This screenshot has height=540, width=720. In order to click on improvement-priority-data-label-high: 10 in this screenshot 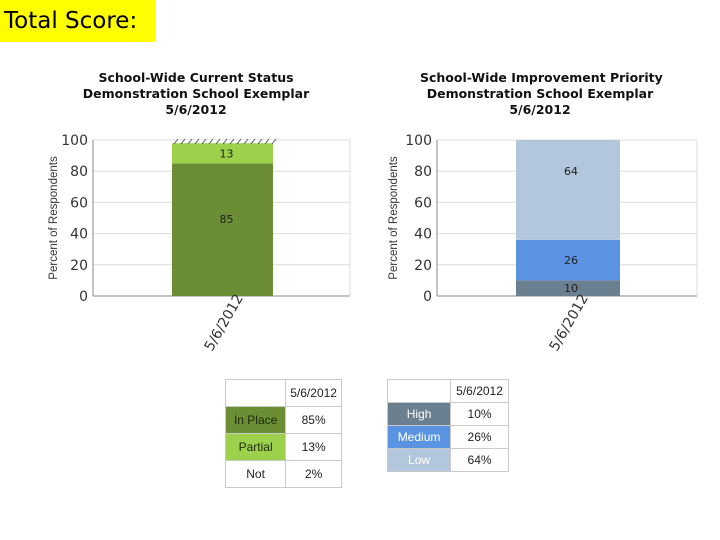, I will do `click(571, 288)`.